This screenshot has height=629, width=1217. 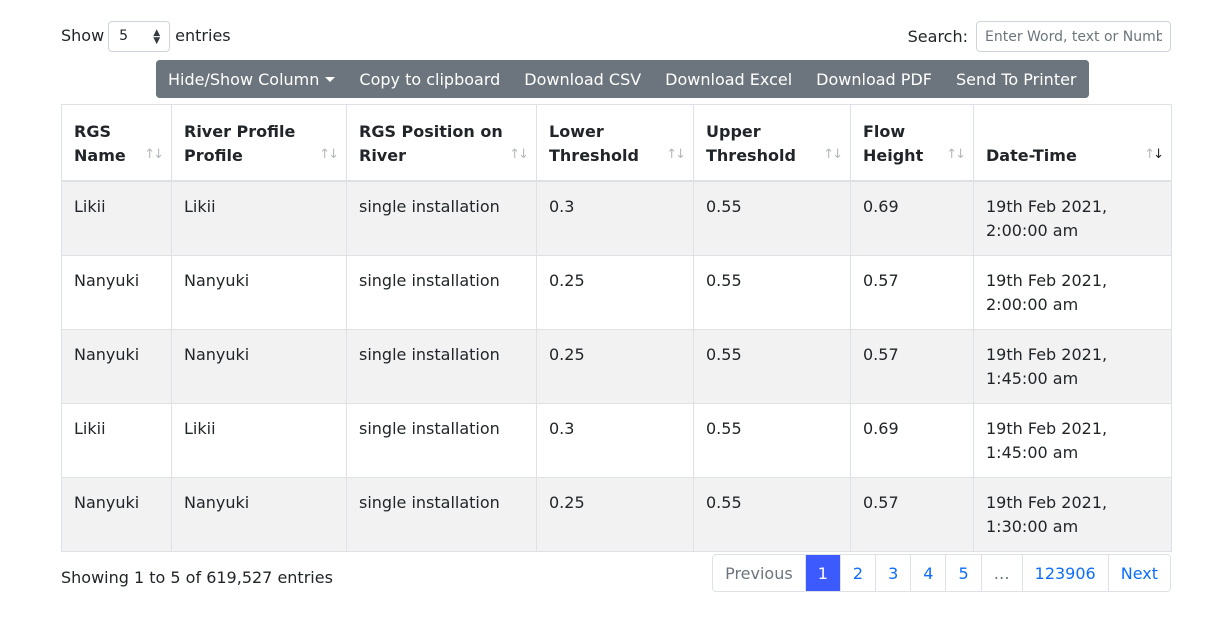 I want to click on pagination-page-2: 2, so click(x=857, y=573).